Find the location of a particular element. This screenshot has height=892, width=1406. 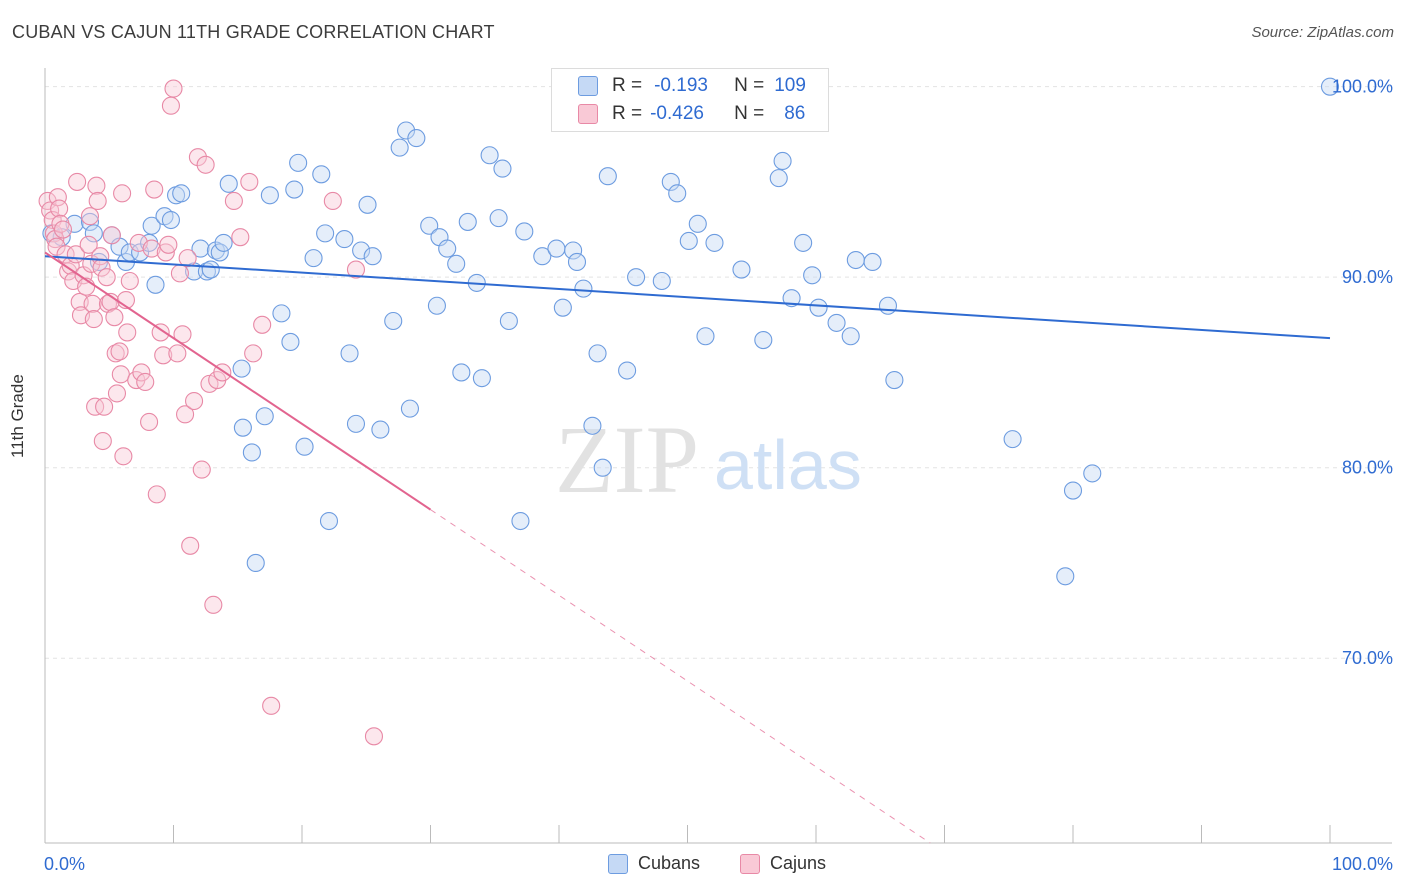

bottom-legend-label-cajuns: Cajuns is located at coordinates (798, 863).